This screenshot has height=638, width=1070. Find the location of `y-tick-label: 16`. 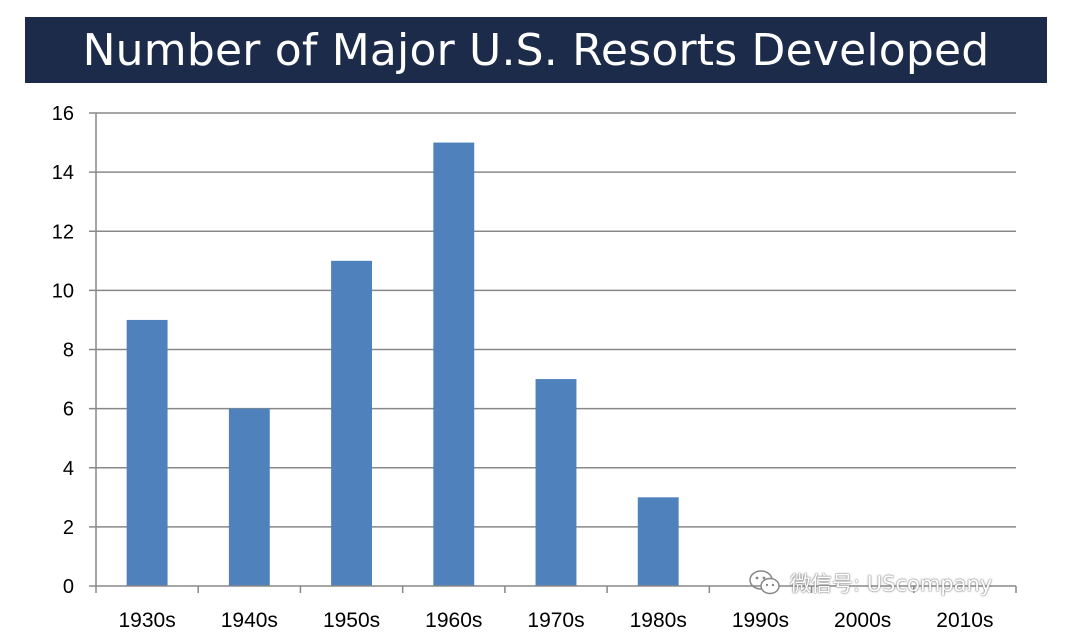

y-tick-label: 16 is located at coordinates (63, 114).